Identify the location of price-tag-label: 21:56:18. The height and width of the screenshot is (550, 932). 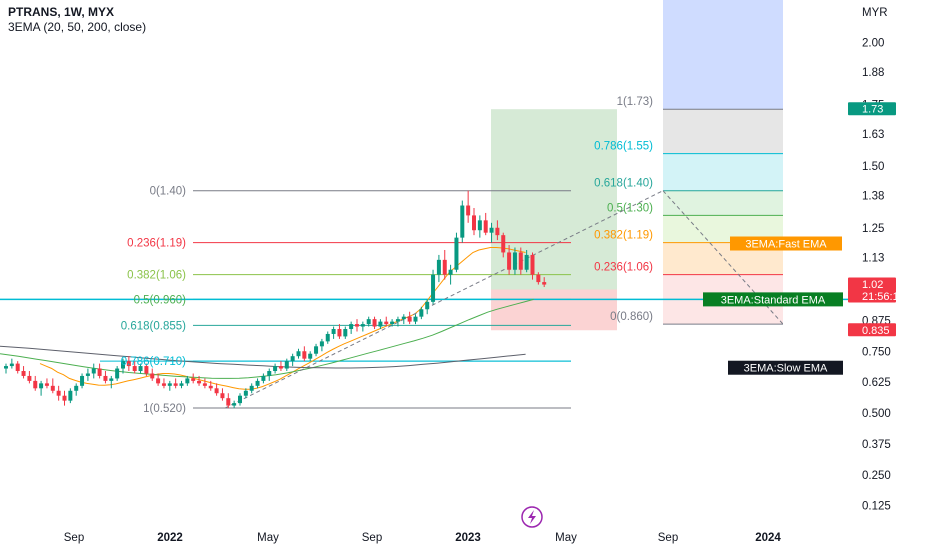
(883, 297).